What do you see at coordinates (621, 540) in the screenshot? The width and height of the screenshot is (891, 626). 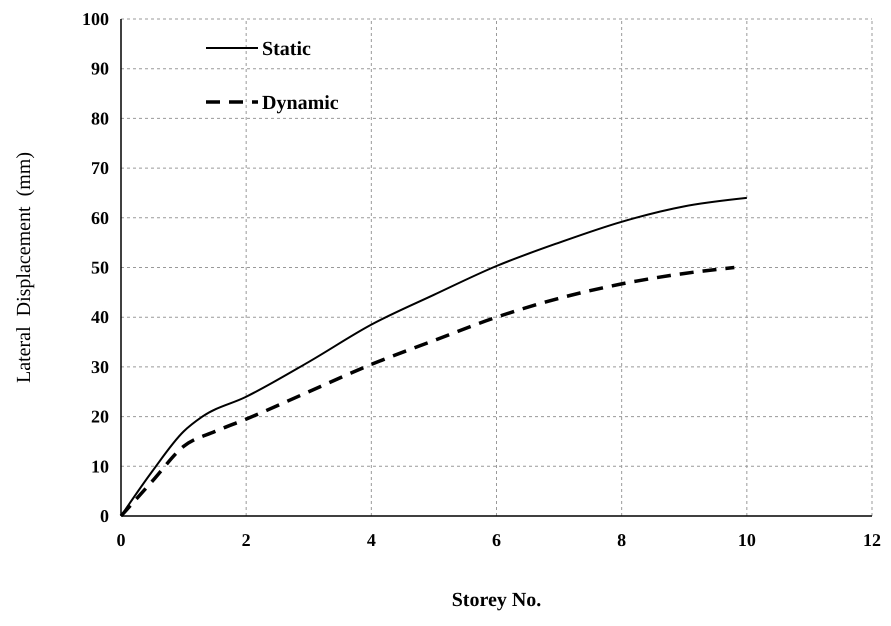 I see `x-tick-label: 8` at bounding box center [621, 540].